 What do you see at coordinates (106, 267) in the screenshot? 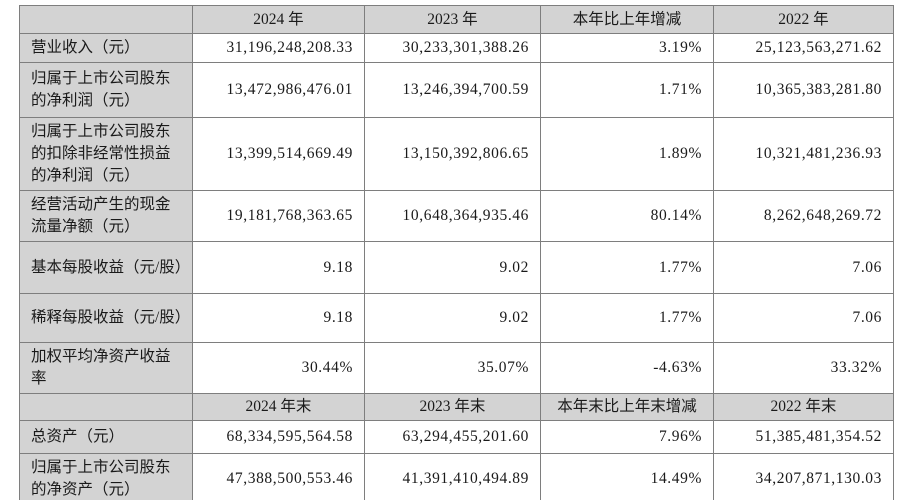
I see `row-label: 基本每股收益（元/股）` at bounding box center [106, 267].